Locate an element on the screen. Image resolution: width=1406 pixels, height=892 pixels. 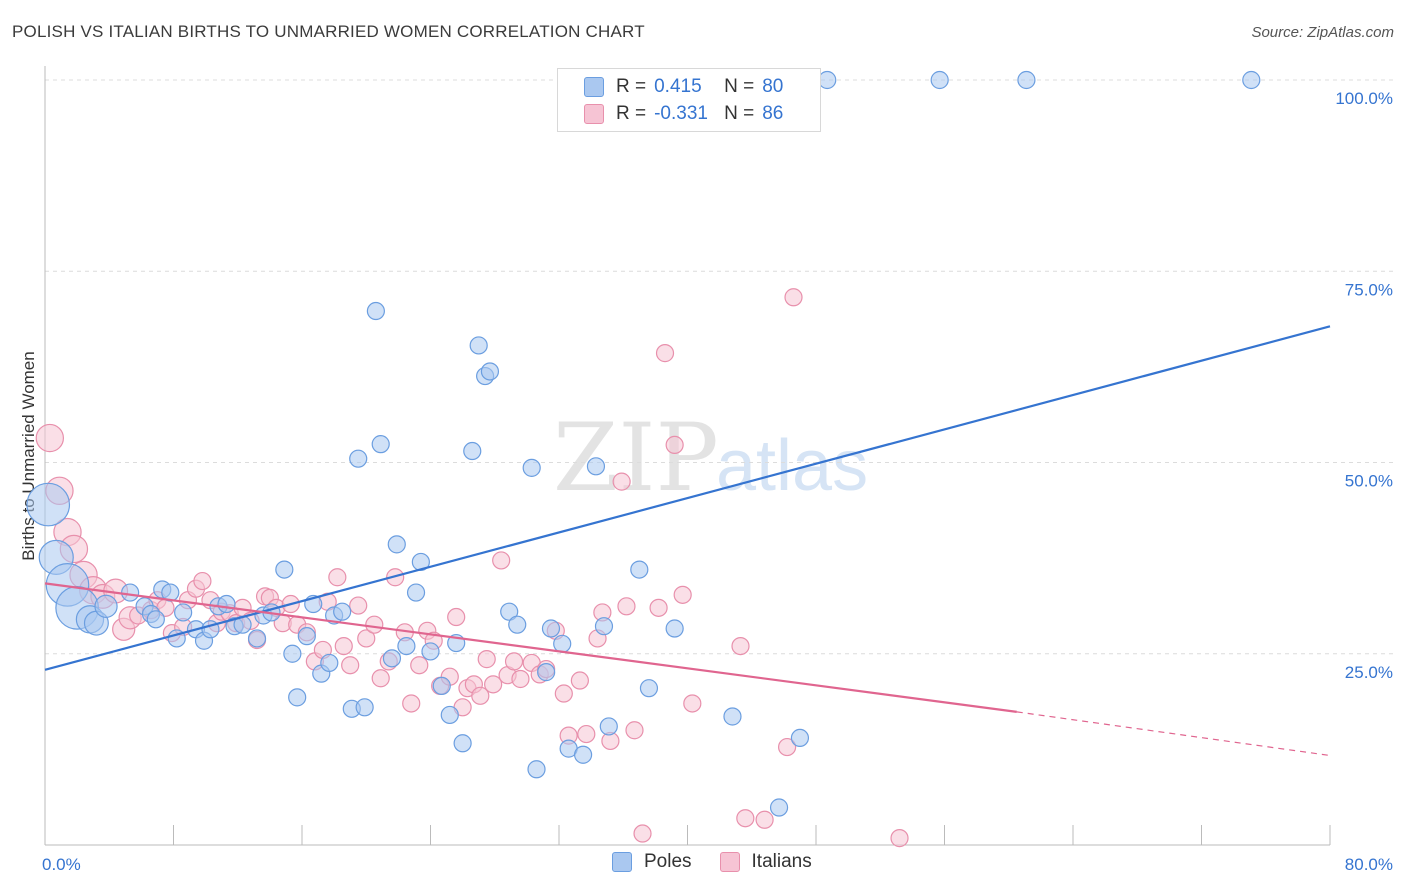
legend-item-poles: Poles is located at coordinates (652, 862).